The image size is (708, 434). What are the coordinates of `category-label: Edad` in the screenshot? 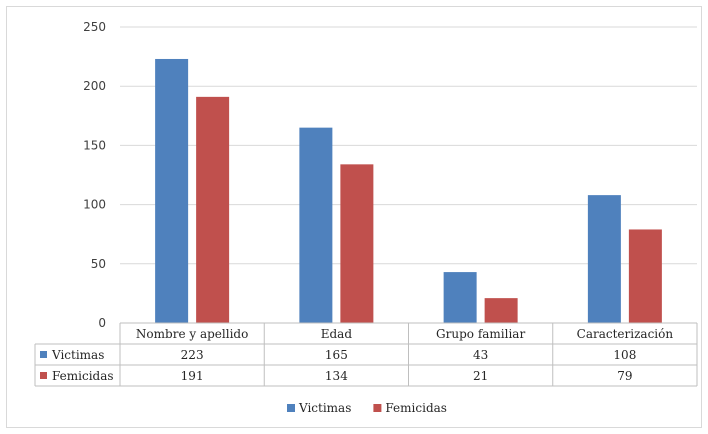 It's located at (337, 334).